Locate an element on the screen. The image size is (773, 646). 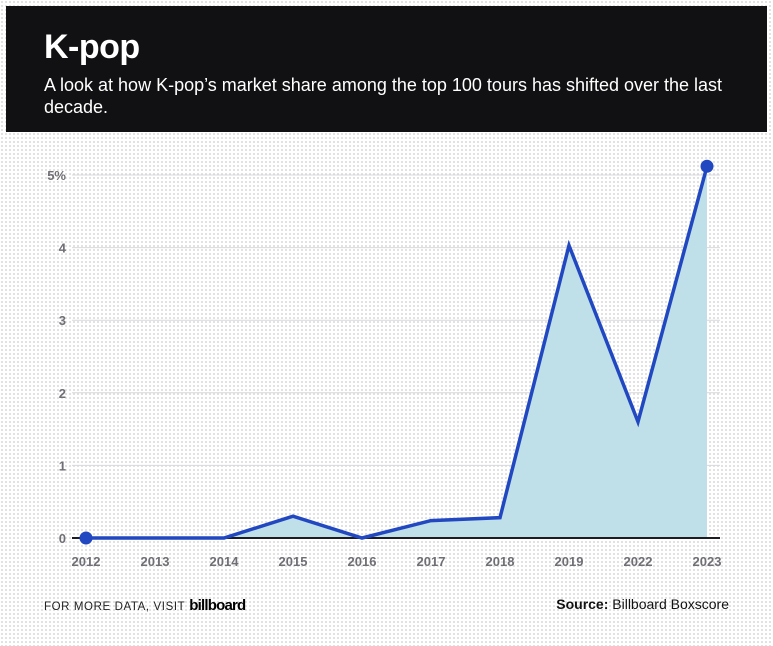
x-tick-label: 2012 is located at coordinates (86, 561).